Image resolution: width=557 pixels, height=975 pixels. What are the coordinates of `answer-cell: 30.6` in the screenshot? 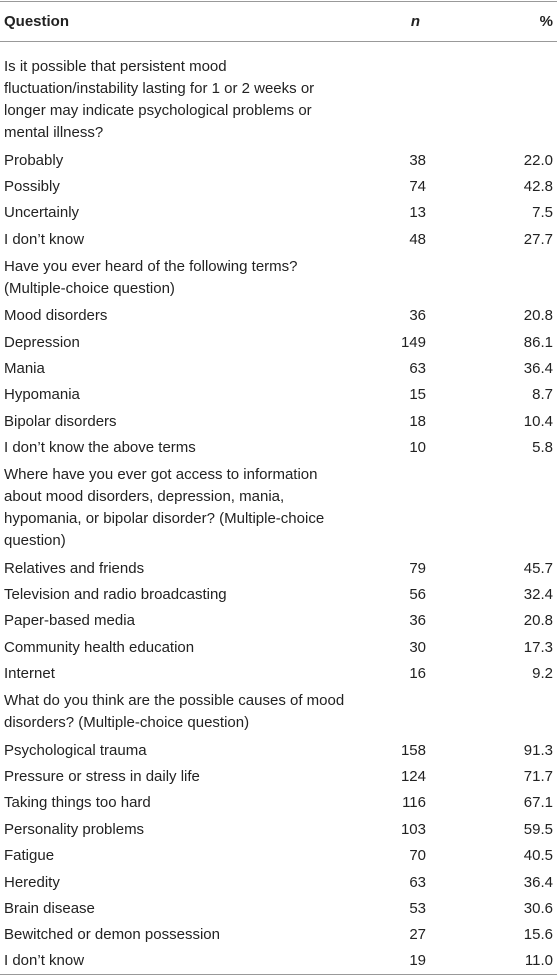 It's located at (538, 908).